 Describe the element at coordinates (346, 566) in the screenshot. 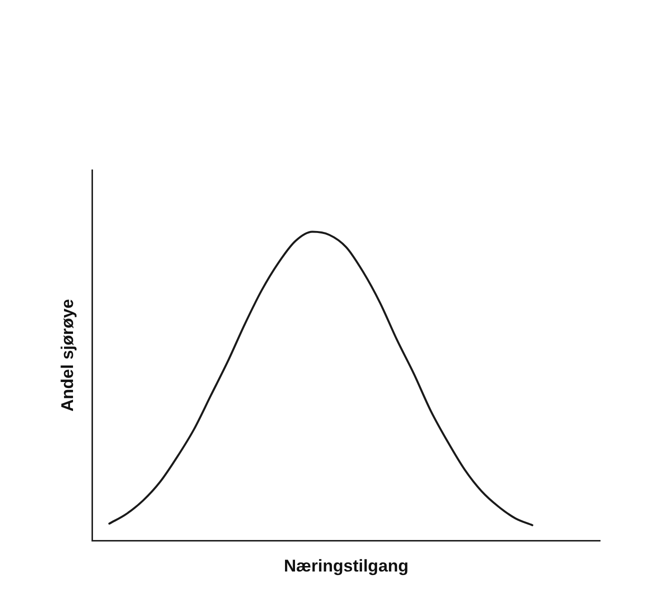

I see `x-axis-title: Næringstilgang` at that location.